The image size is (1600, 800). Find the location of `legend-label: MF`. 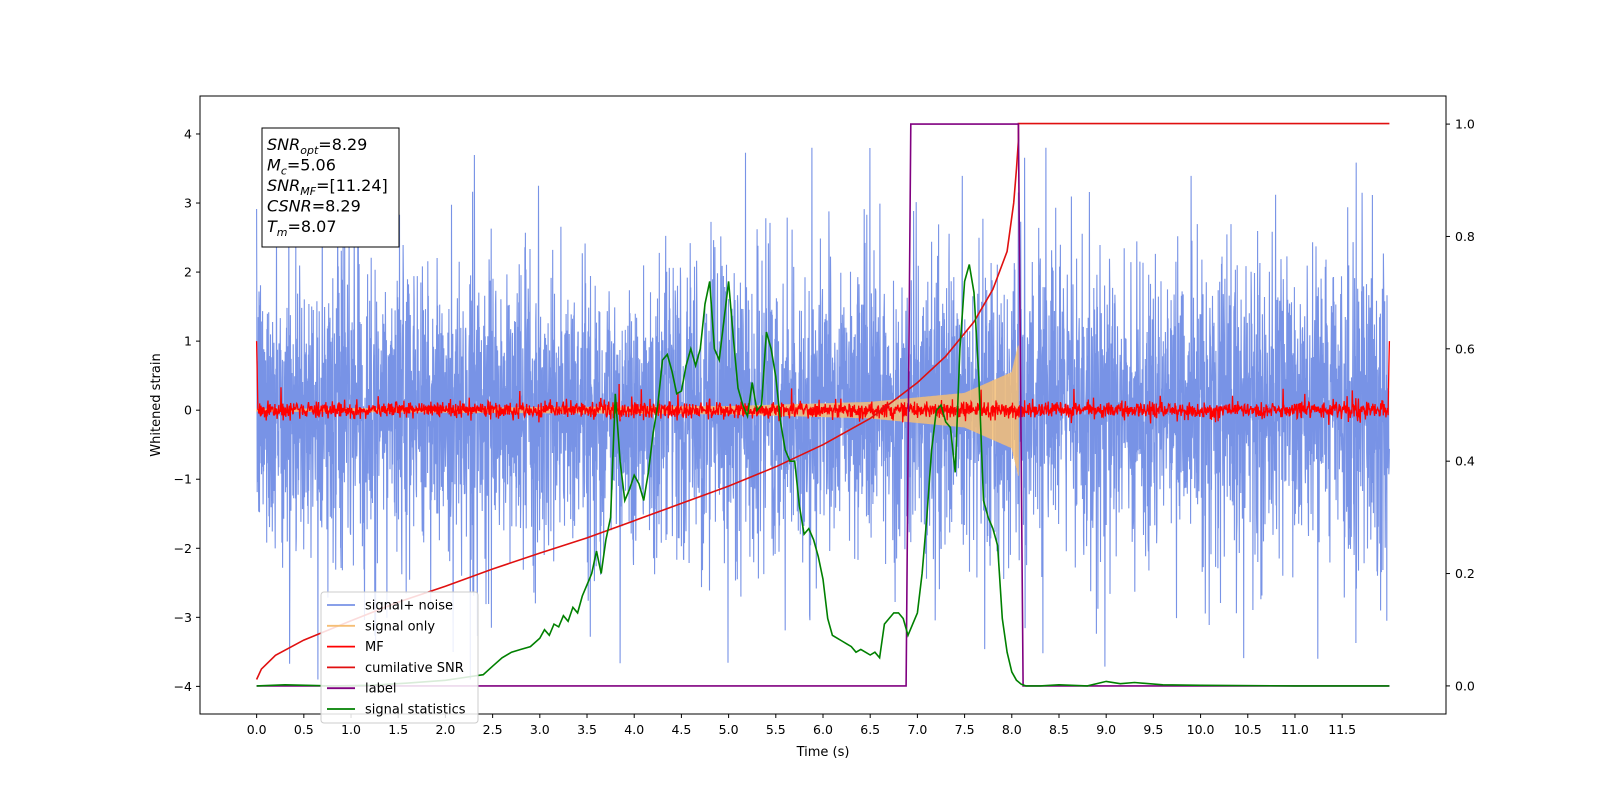

legend-label: MF is located at coordinates (374, 647).